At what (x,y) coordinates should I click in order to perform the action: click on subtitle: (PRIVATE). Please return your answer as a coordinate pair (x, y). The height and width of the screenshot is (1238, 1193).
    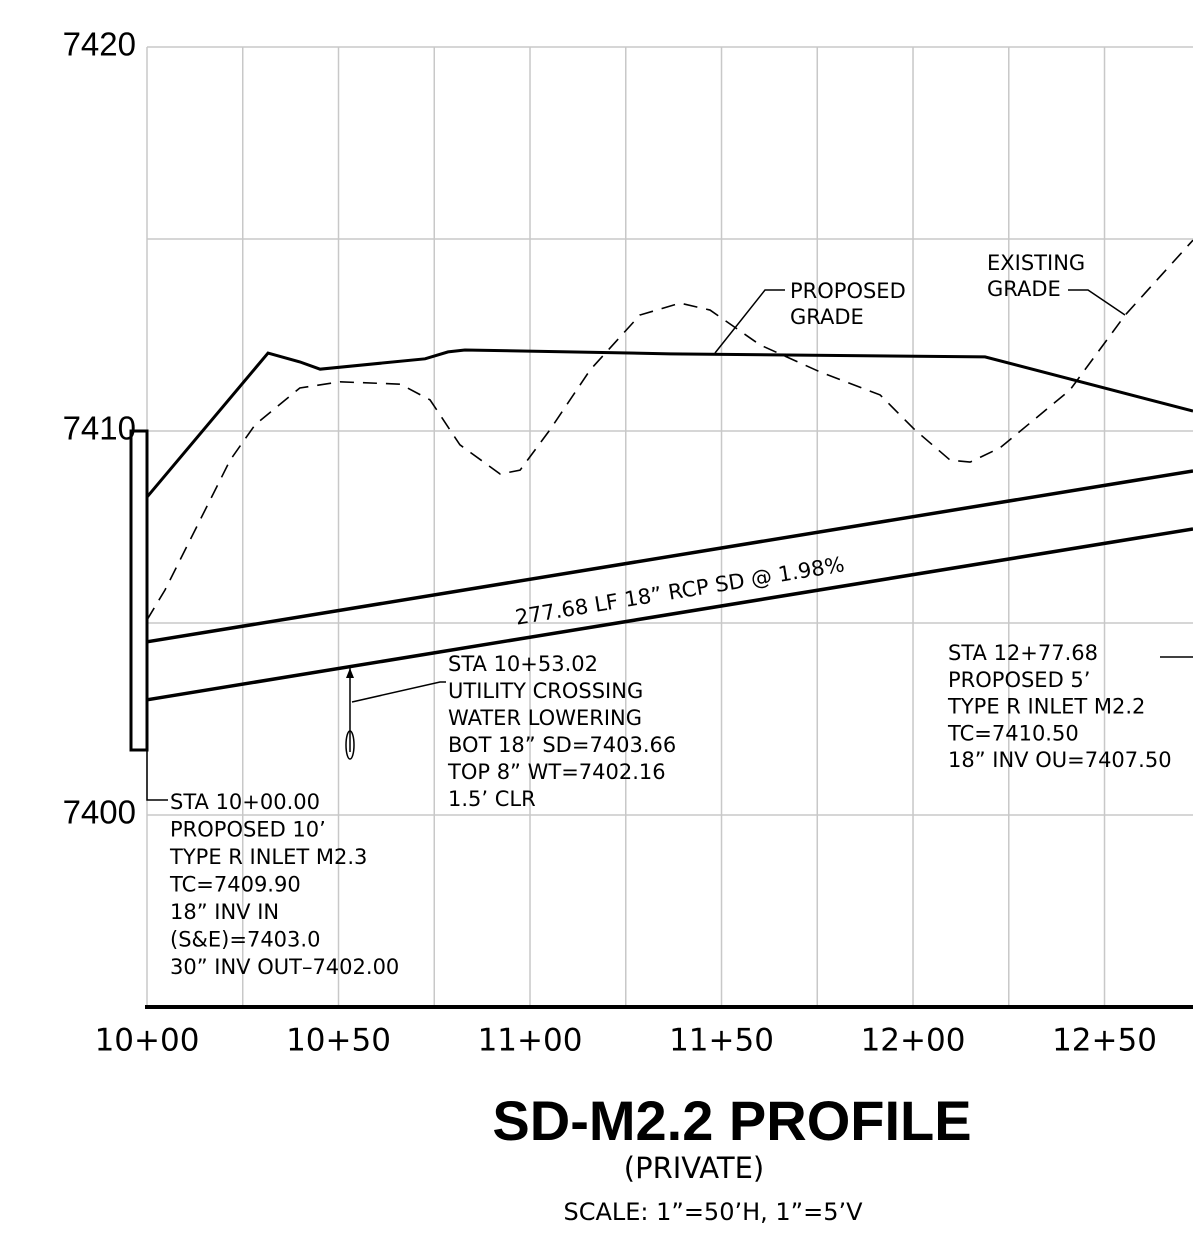
    Looking at the image, I should click on (694, 1168).